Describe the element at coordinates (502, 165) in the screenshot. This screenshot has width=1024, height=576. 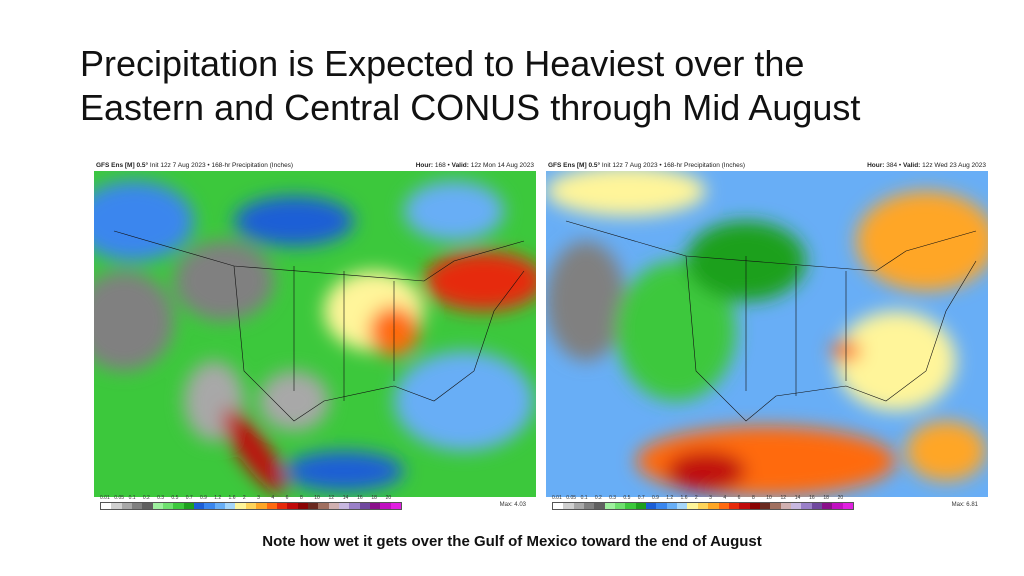
I see `valid-value: 12z Mon 14 Aug 2023` at that location.